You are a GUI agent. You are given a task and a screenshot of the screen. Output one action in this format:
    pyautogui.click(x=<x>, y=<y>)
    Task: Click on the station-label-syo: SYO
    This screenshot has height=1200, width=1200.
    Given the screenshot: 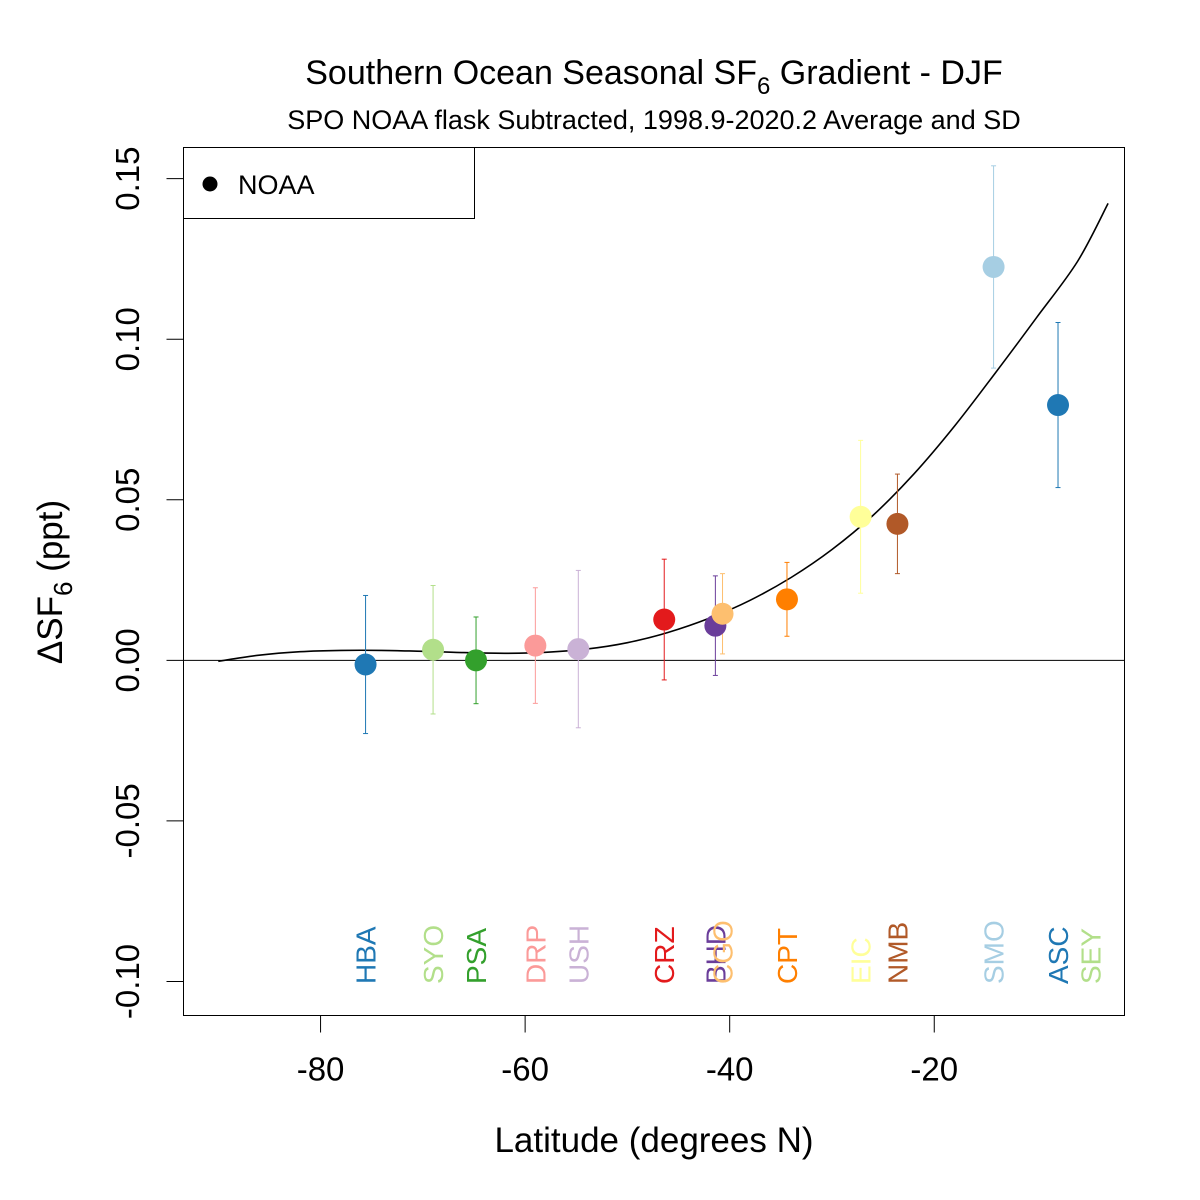 What is the action you would take?
    pyautogui.click(x=433, y=954)
    